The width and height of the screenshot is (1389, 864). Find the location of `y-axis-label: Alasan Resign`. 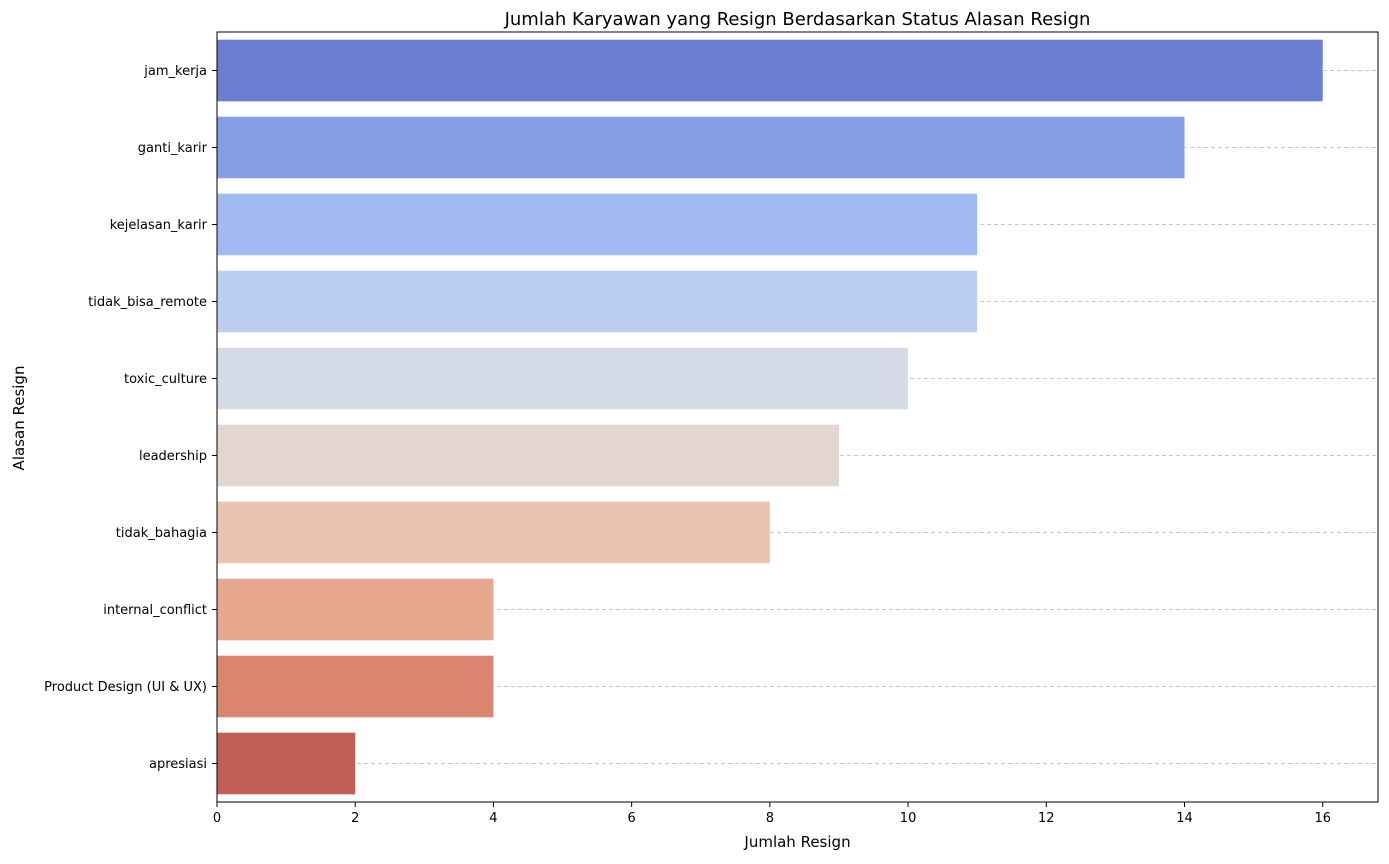

y-axis-label: Alasan Resign is located at coordinates (19, 418).